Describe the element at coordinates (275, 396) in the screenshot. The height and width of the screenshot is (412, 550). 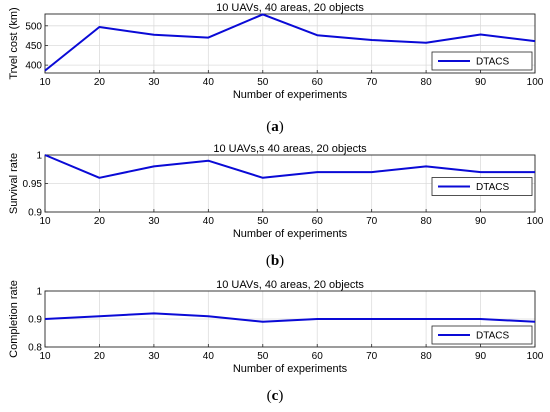
I see `panel-label: (c)` at that location.